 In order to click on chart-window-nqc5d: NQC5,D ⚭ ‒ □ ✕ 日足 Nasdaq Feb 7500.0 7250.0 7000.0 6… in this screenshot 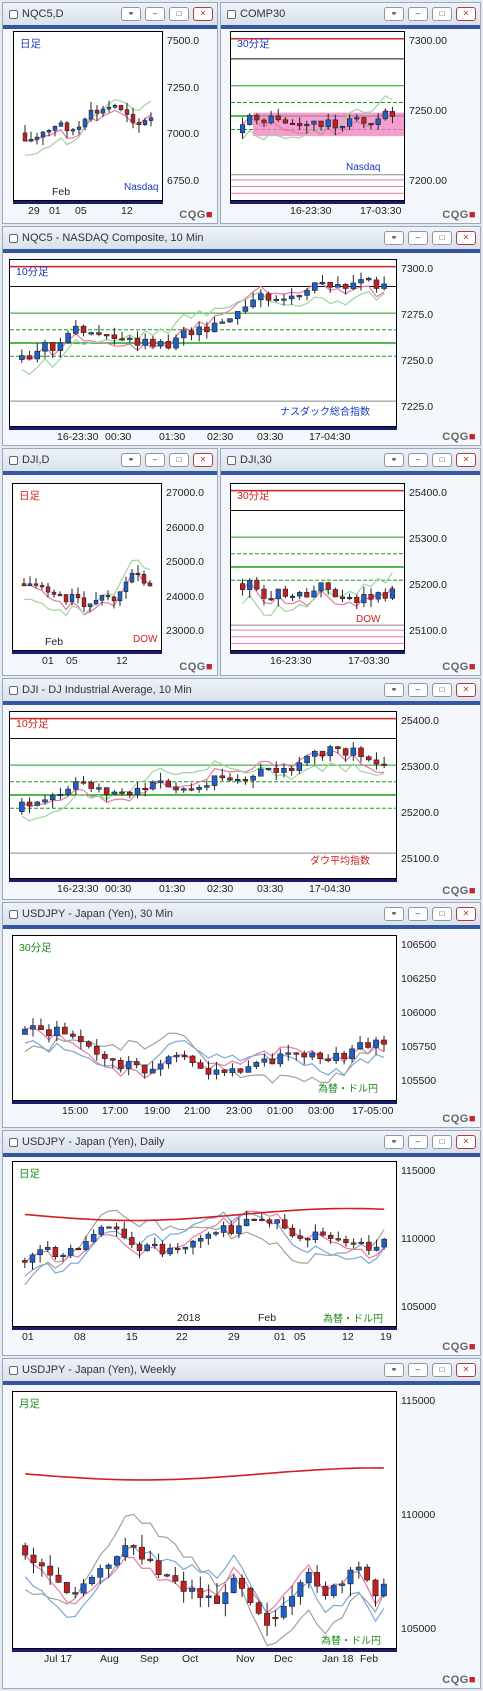, I will do `click(110, 113)`.